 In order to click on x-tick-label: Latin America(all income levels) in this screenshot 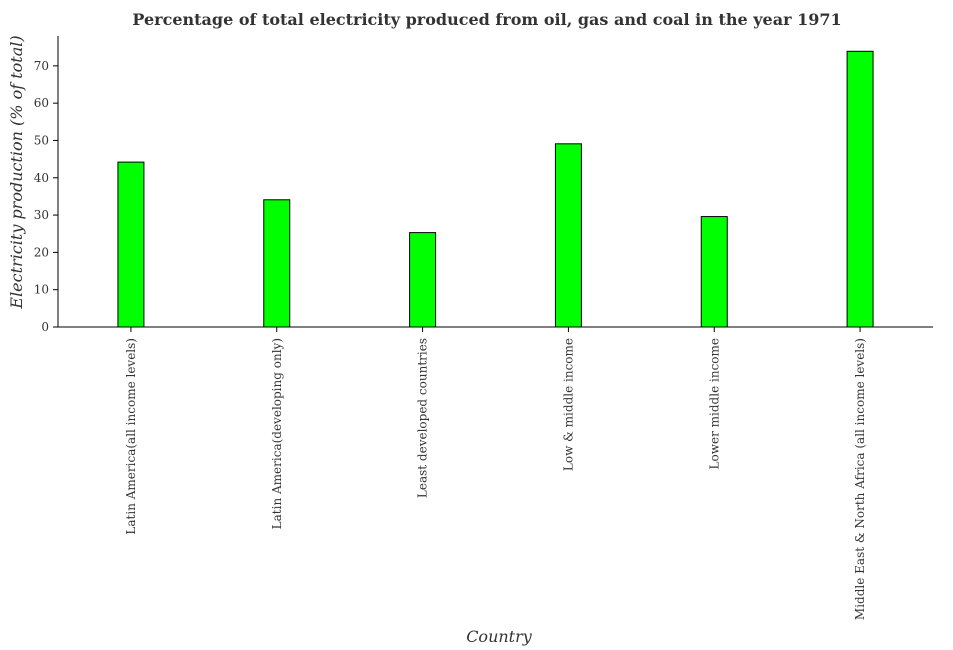, I will do `click(131, 436)`.